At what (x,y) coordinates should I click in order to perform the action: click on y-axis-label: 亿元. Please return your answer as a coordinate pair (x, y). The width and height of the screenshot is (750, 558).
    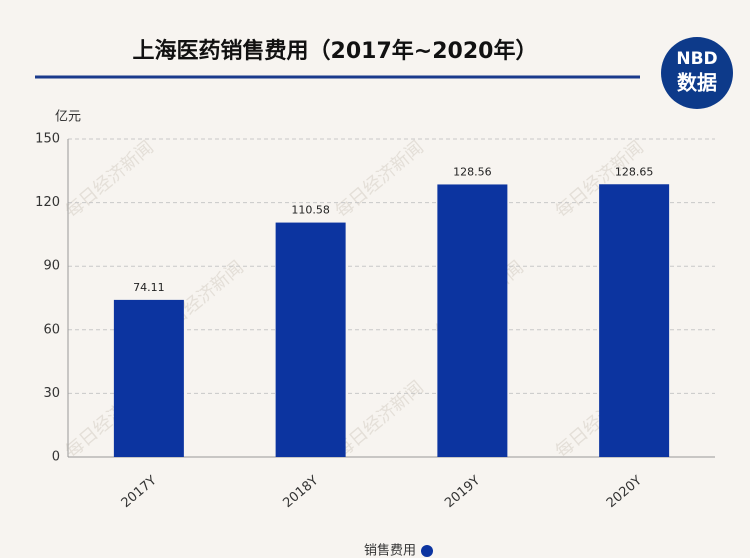
    Looking at the image, I should click on (68, 117).